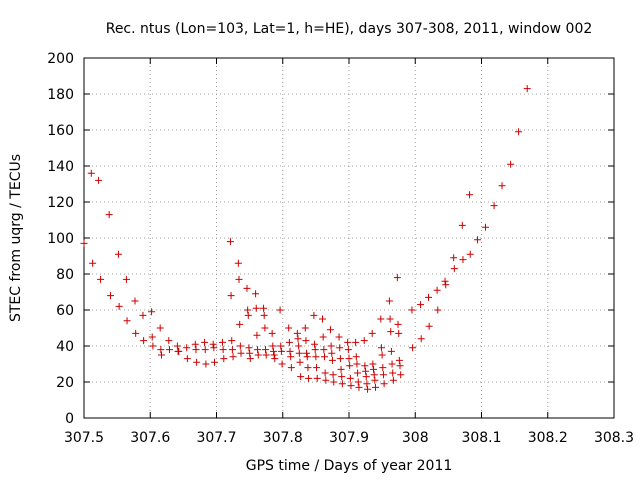 The image size is (640, 480). I want to click on x-tick-label: 307.6, so click(150, 438).